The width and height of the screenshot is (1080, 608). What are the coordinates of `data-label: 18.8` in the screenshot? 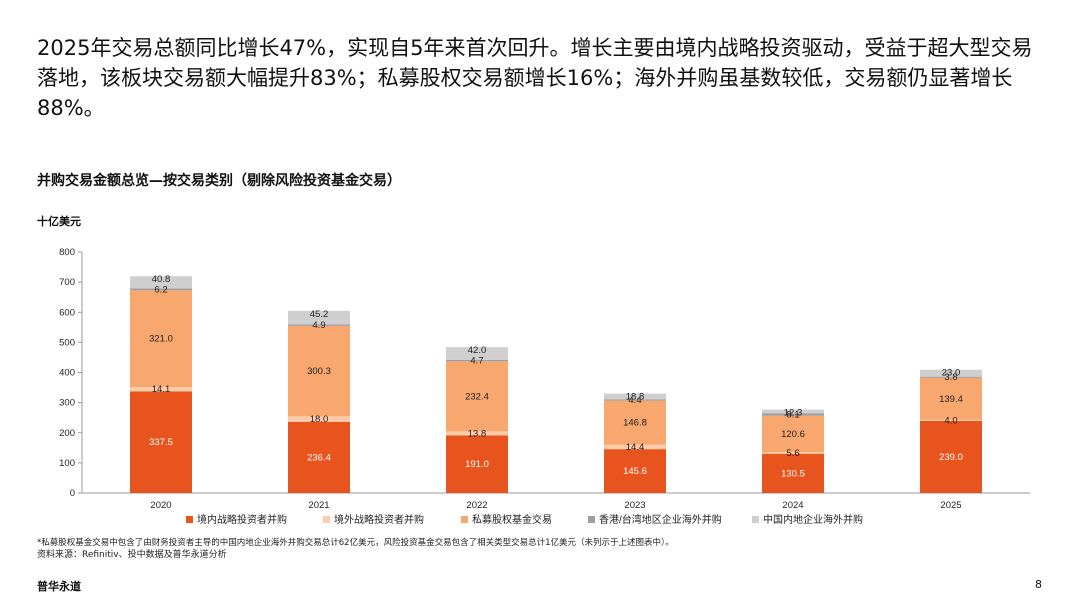 It's located at (635, 397).